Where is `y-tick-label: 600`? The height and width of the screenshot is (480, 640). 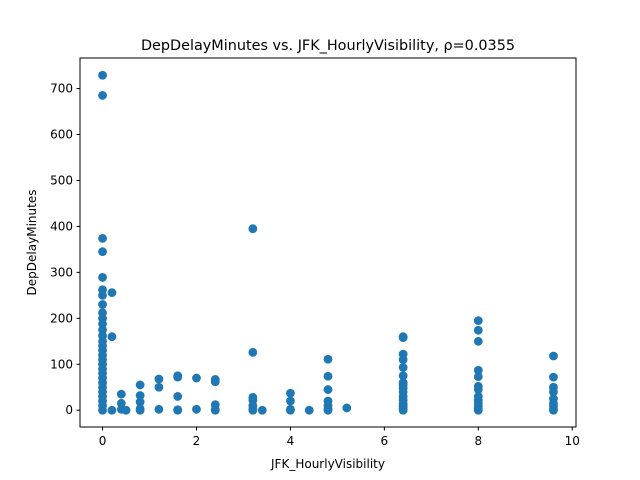 y-tick-label: 600 is located at coordinates (61, 135).